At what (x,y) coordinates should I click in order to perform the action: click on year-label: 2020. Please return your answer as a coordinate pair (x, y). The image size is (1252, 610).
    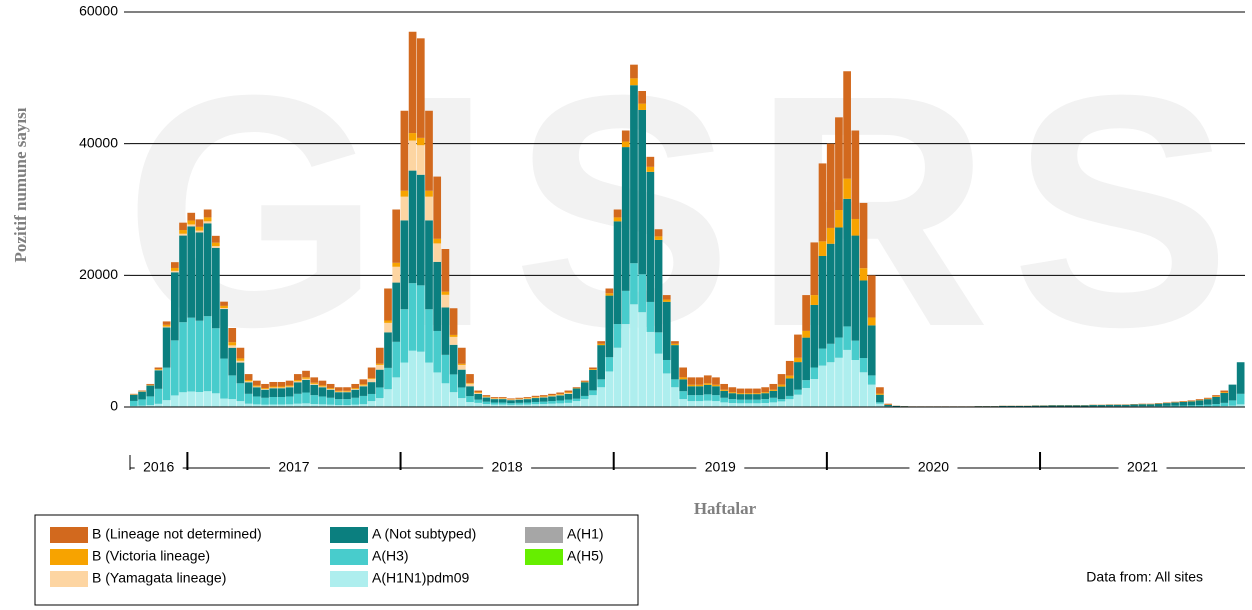
    Looking at the image, I should click on (933, 467).